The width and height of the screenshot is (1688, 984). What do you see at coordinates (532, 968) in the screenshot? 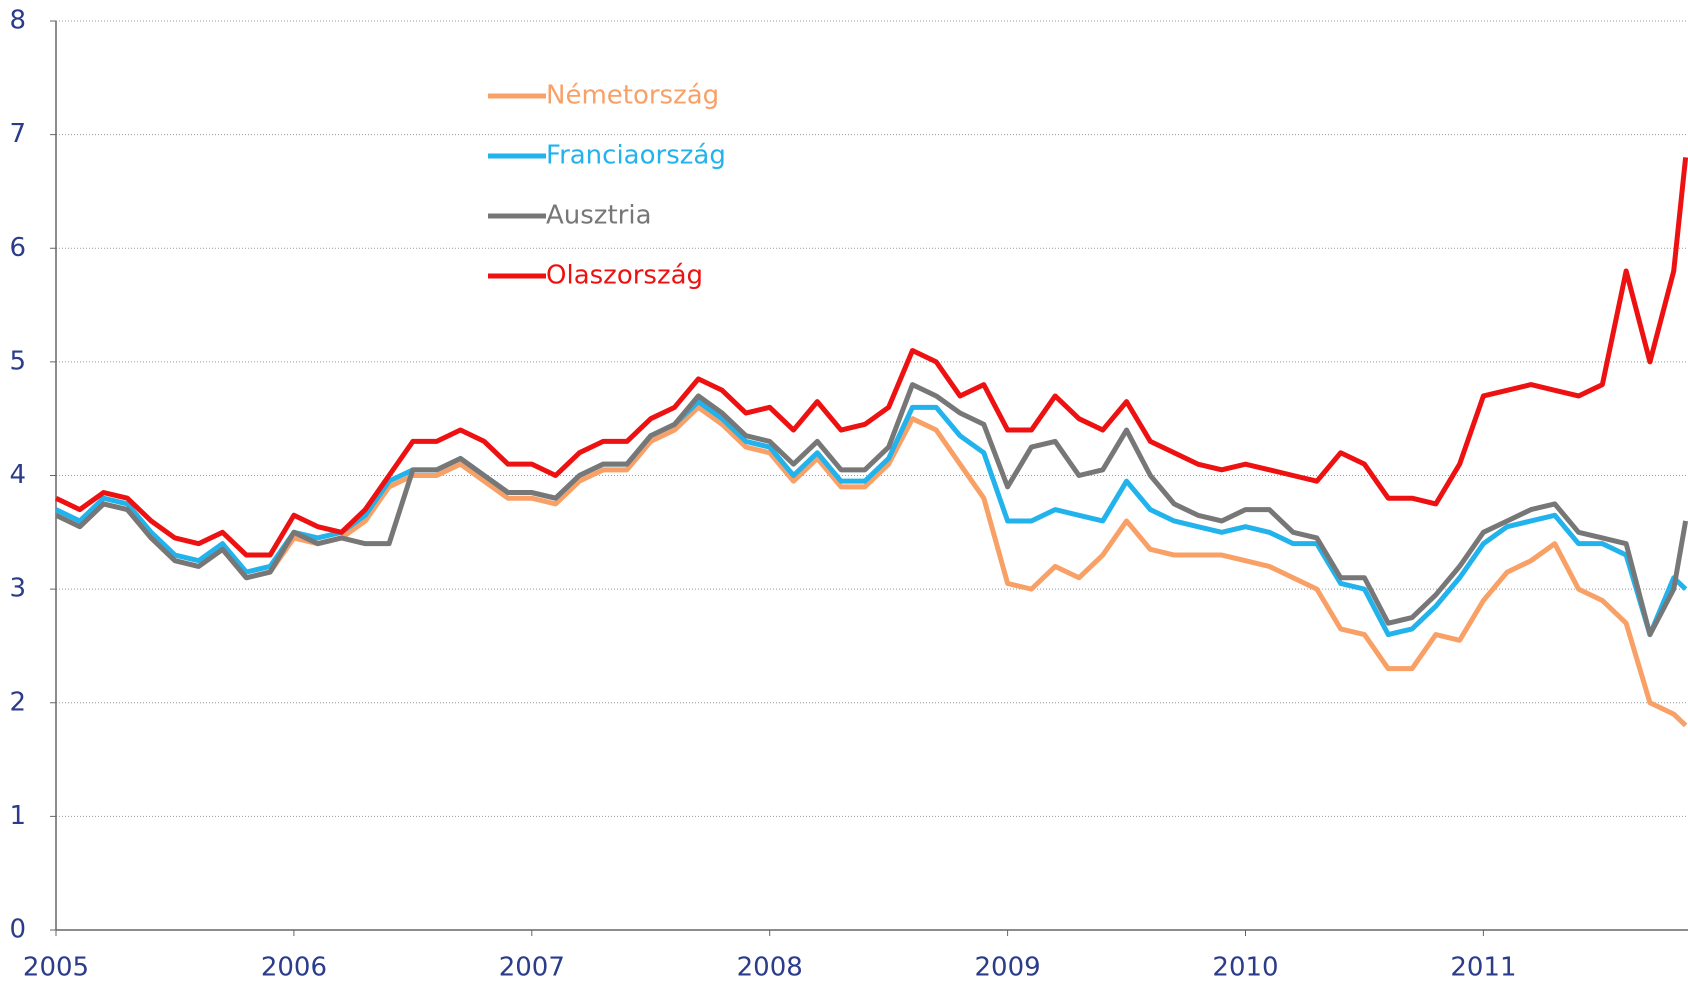
I see `x-tick-label: 2007` at bounding box center [532, 968].